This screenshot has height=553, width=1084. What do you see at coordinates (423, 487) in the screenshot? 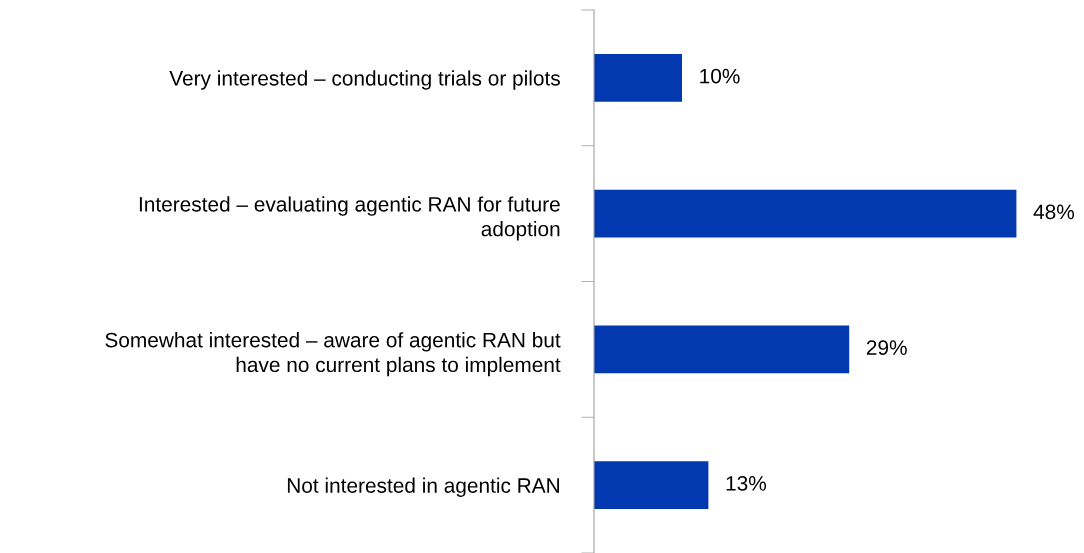
I see `y-tick-label: Not interested in agentic RAN` at bounding box center [423, 487].